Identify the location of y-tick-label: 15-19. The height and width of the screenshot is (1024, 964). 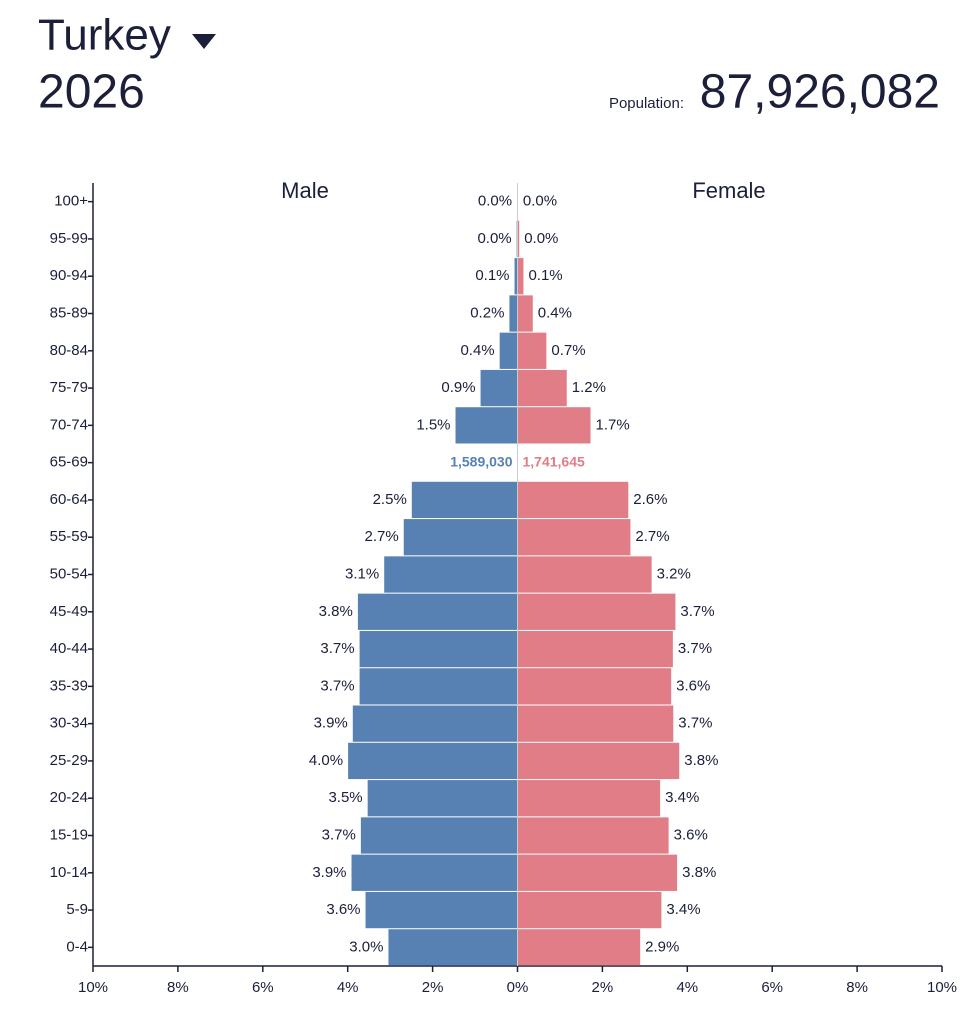
(69, 834).